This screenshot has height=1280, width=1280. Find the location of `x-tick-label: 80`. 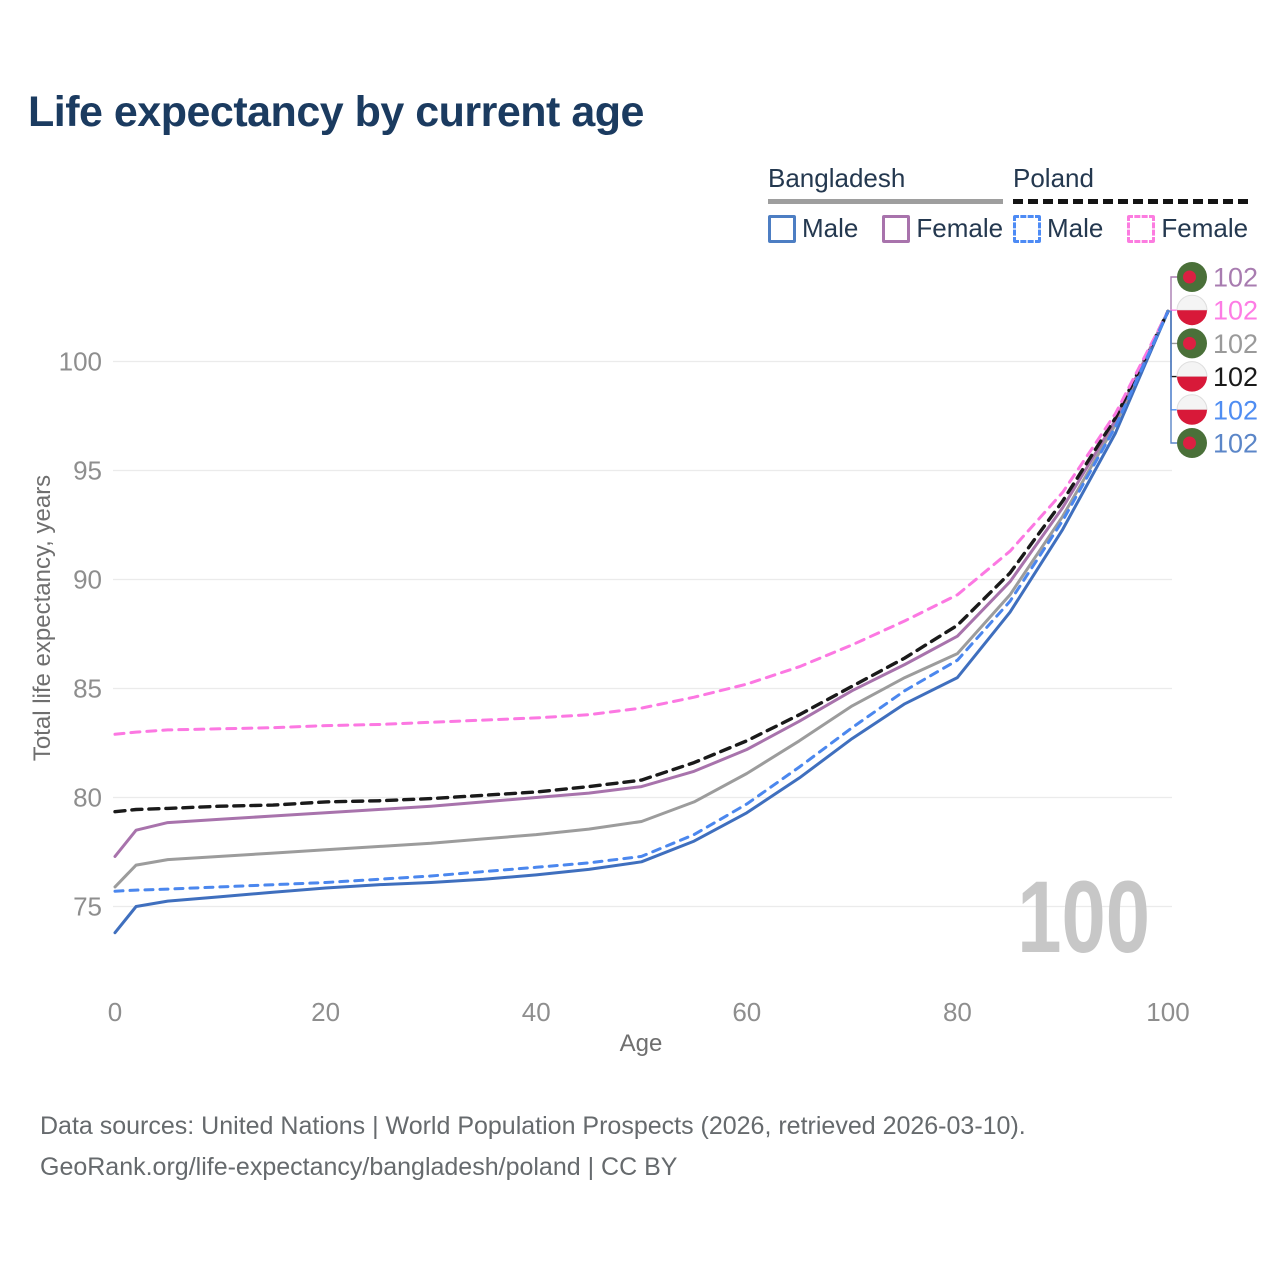

x-tick-label: 80 is located at coordinates (957, 1012).